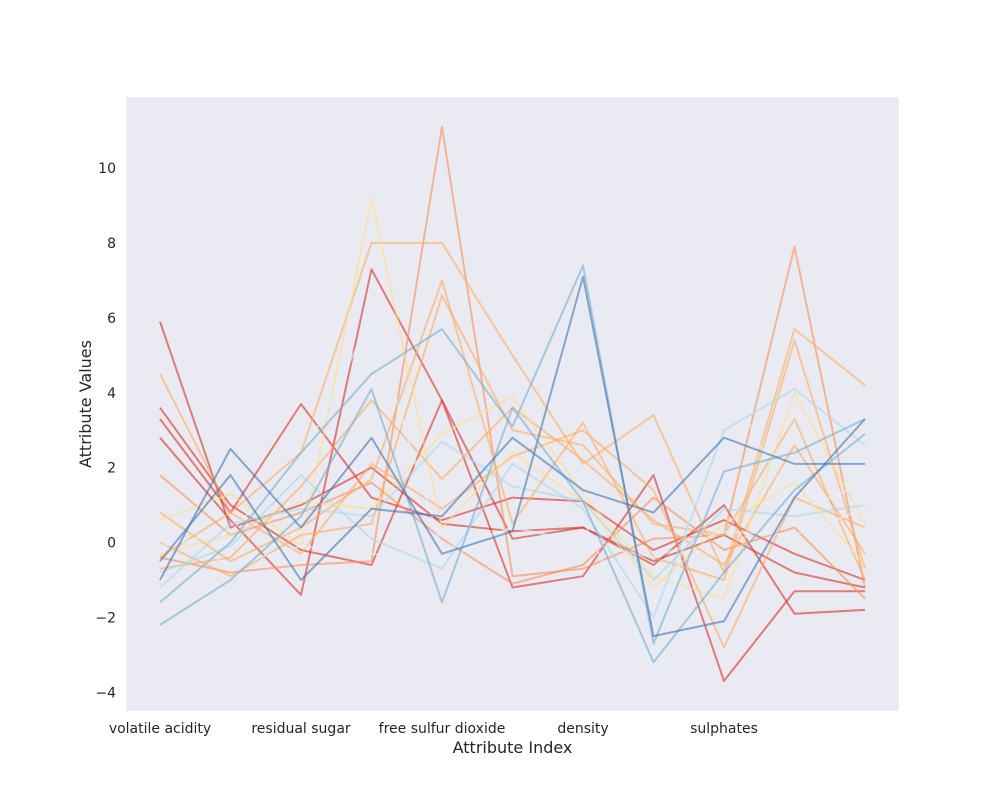 This screenshot has height=800, width=1000. I want to click on x-tick-label: residual sugar, so click(301, 729).